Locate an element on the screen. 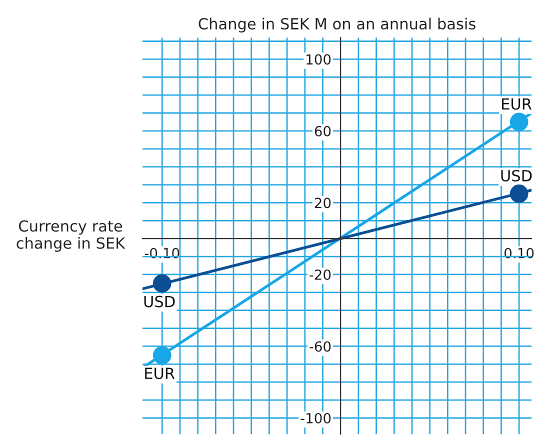 This screenshot has width=548, height=443. y-axis-title: Currency rate change in SEK is located at coordinates (71, 236).